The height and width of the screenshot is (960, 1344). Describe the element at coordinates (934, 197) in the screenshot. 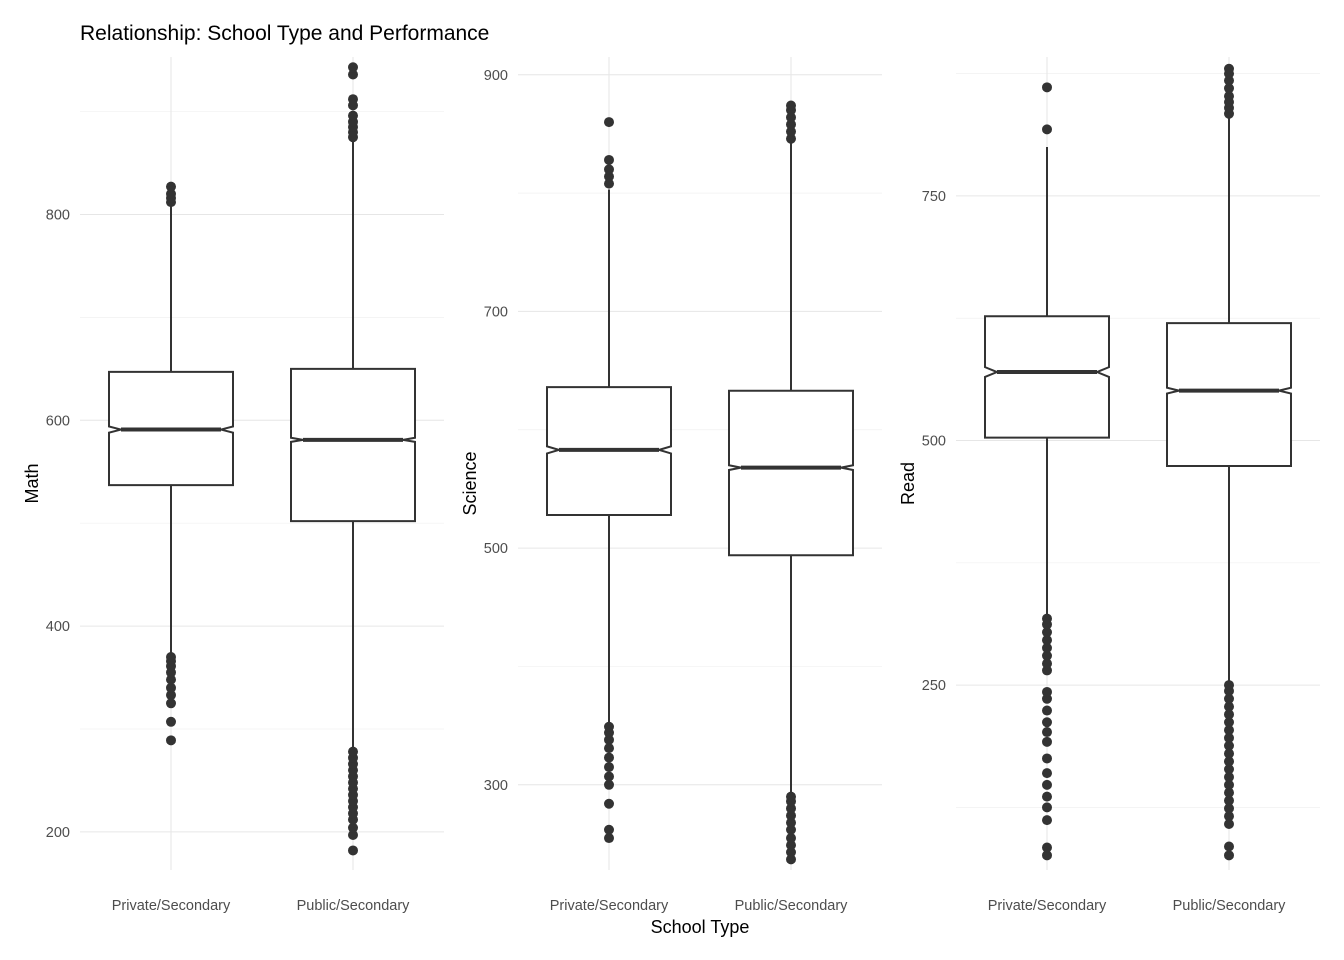

I see `y-tick-label: 750` at that location.